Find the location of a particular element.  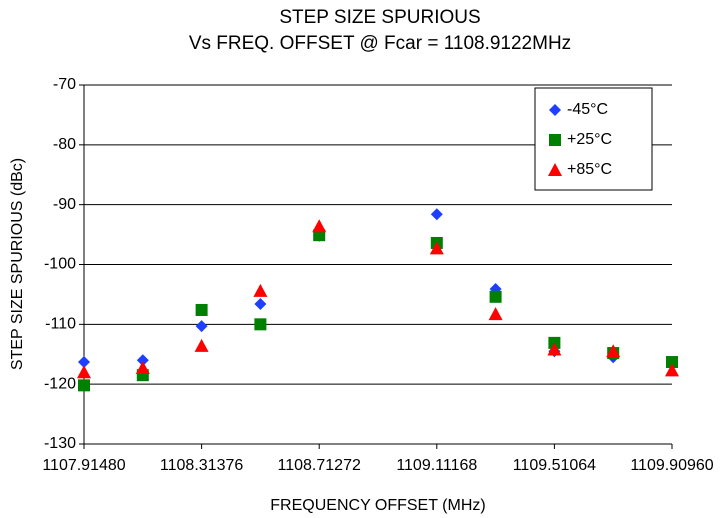

x-tick-label: 1108.71272 is located at coordinates (319, 465).